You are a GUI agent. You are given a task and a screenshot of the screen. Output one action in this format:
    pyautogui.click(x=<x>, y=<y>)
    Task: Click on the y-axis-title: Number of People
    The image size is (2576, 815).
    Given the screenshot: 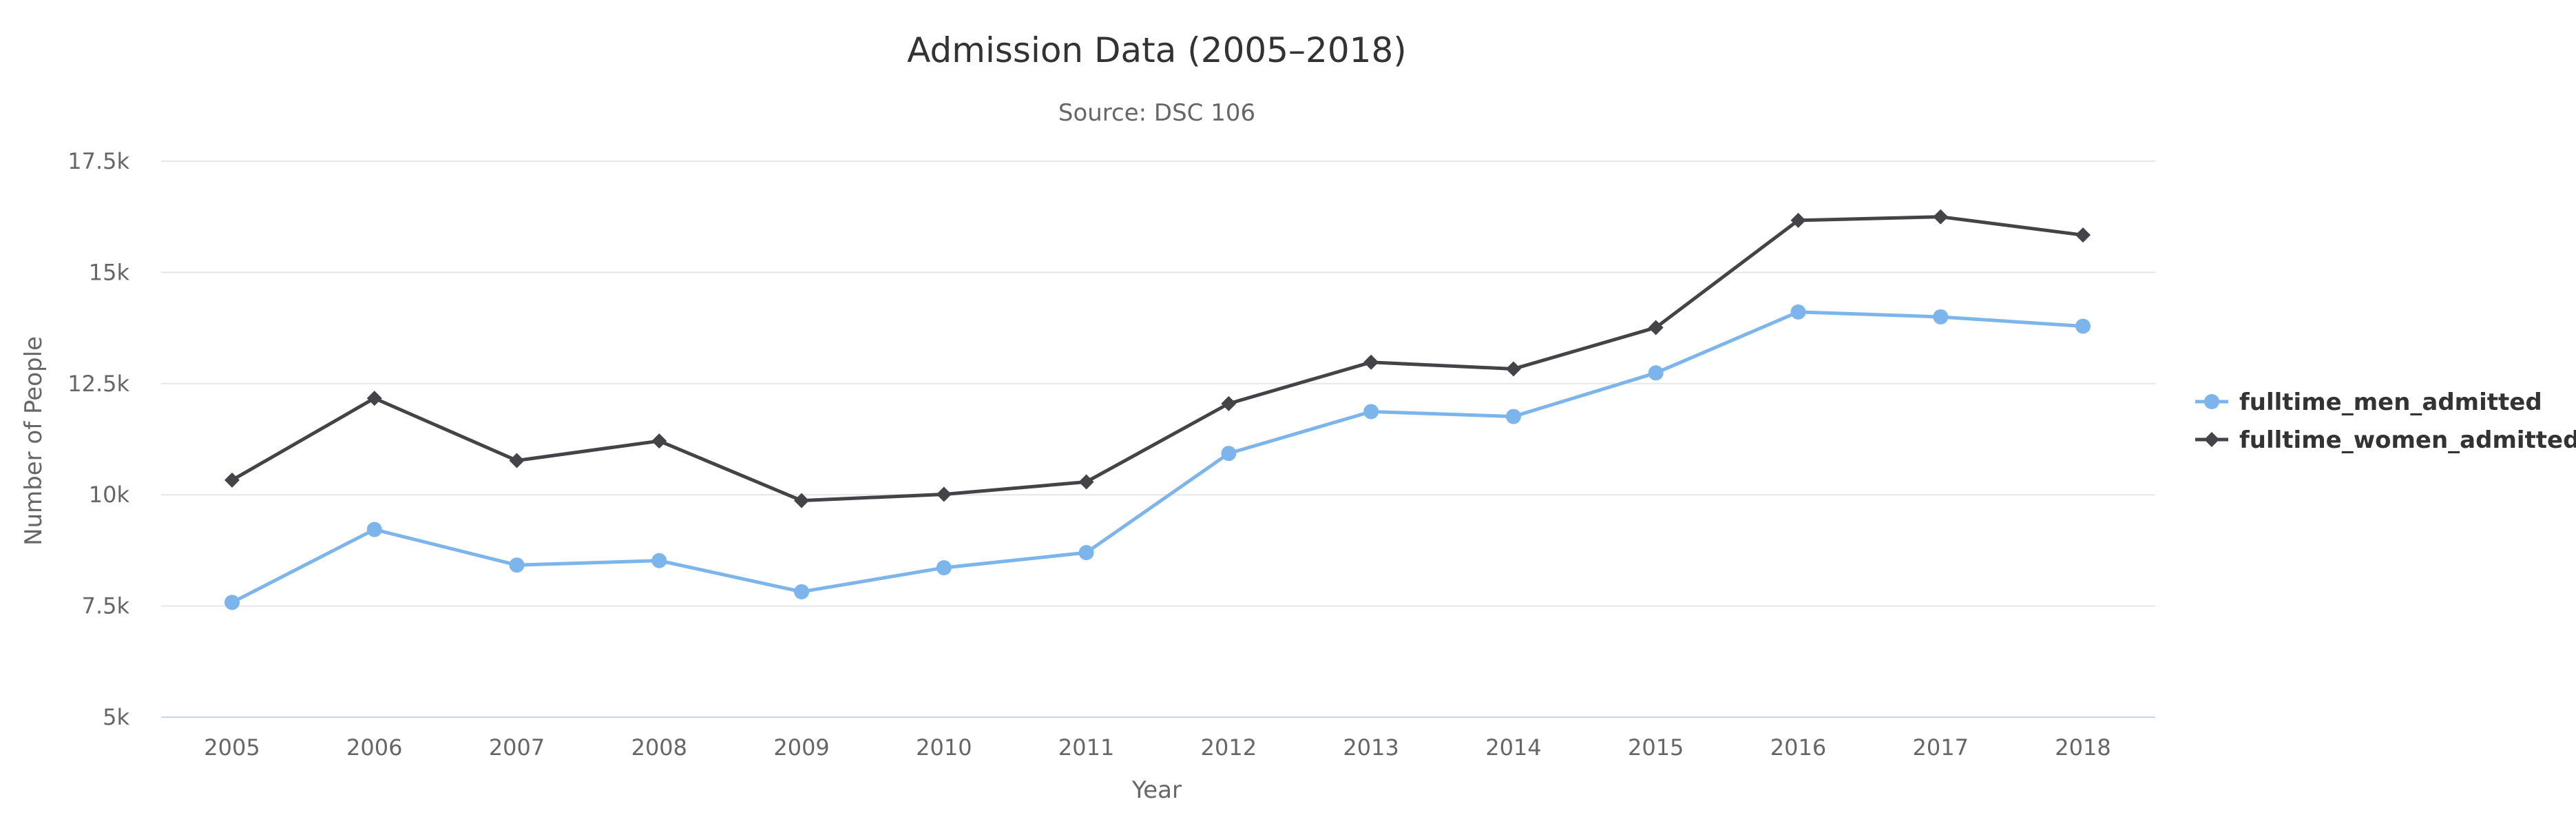 What is the action you would take?
    pyautogui.click(x=34, y=441)
    